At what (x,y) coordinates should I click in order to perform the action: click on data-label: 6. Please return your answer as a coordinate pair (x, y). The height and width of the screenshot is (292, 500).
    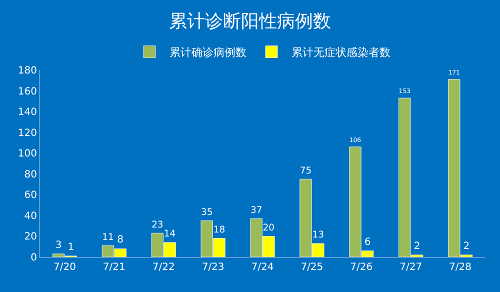
    Looking at the image, I should click on (367, 242).